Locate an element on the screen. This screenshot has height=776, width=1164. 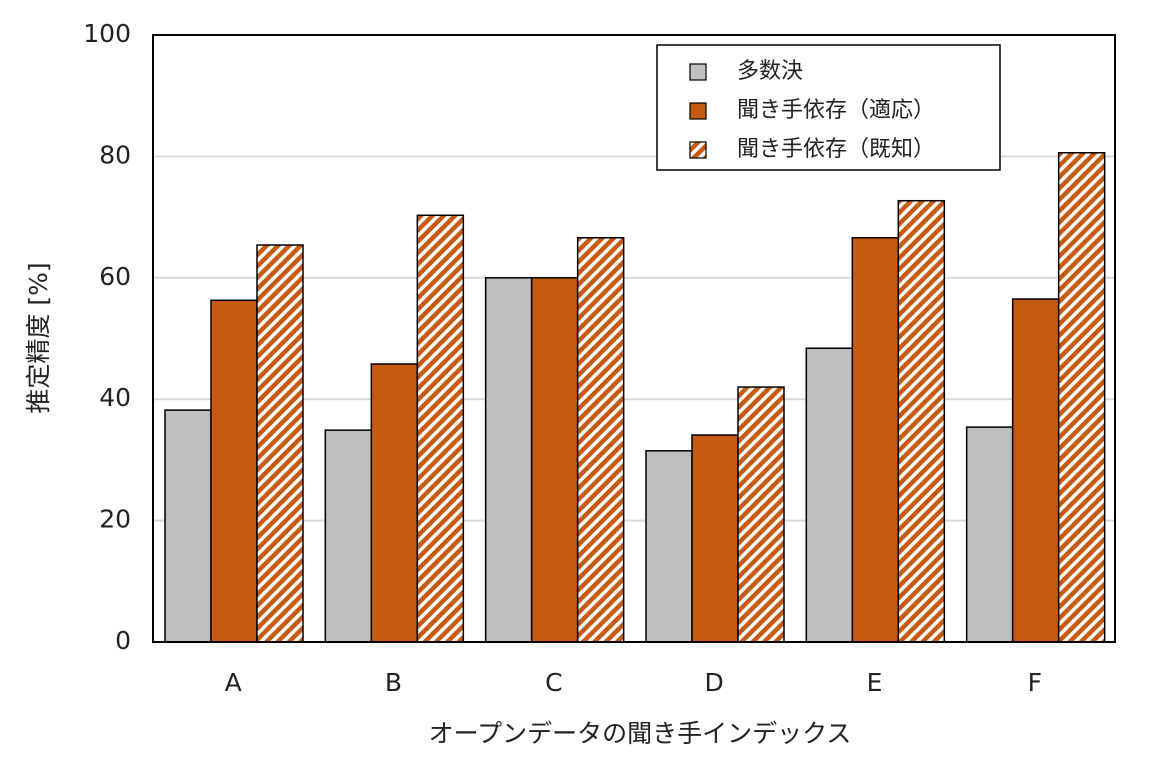
x-tick-label: A is located at coordinates (233, 682).